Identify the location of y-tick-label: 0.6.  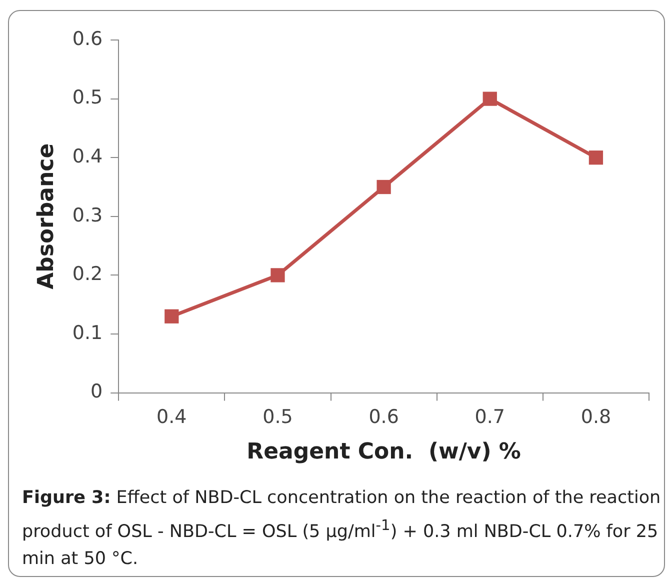
(87, 39).